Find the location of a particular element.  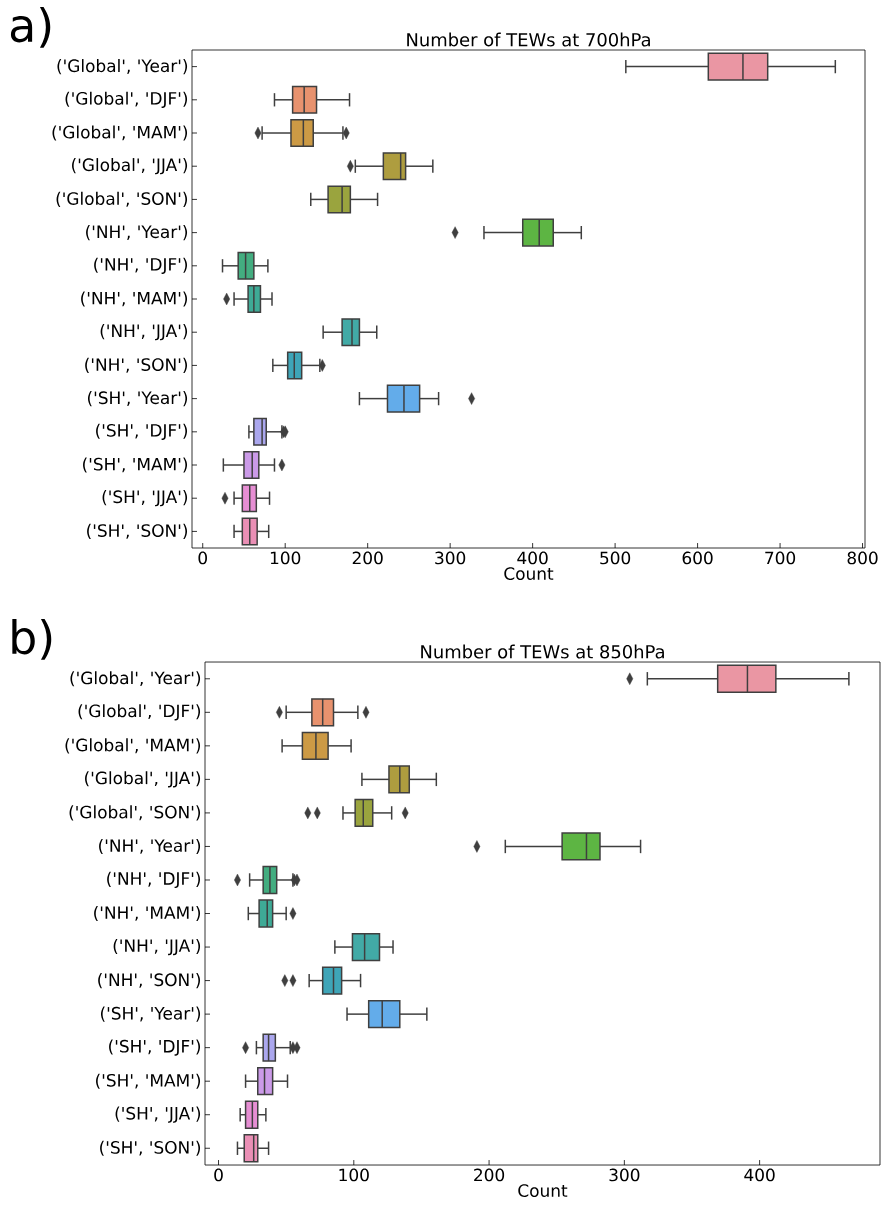

x-tick-label: 800 is located at coordinates (862, 558).